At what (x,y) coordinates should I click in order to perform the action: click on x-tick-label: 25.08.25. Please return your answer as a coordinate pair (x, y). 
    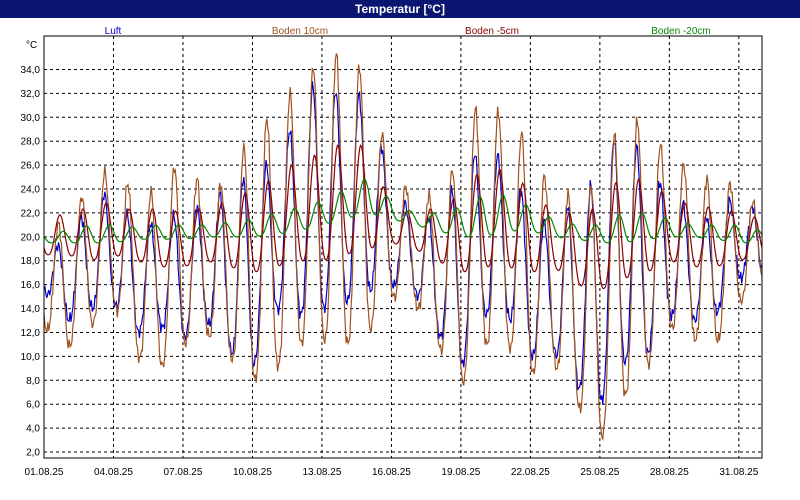
    Looking at the image, I should click on (599, 472).